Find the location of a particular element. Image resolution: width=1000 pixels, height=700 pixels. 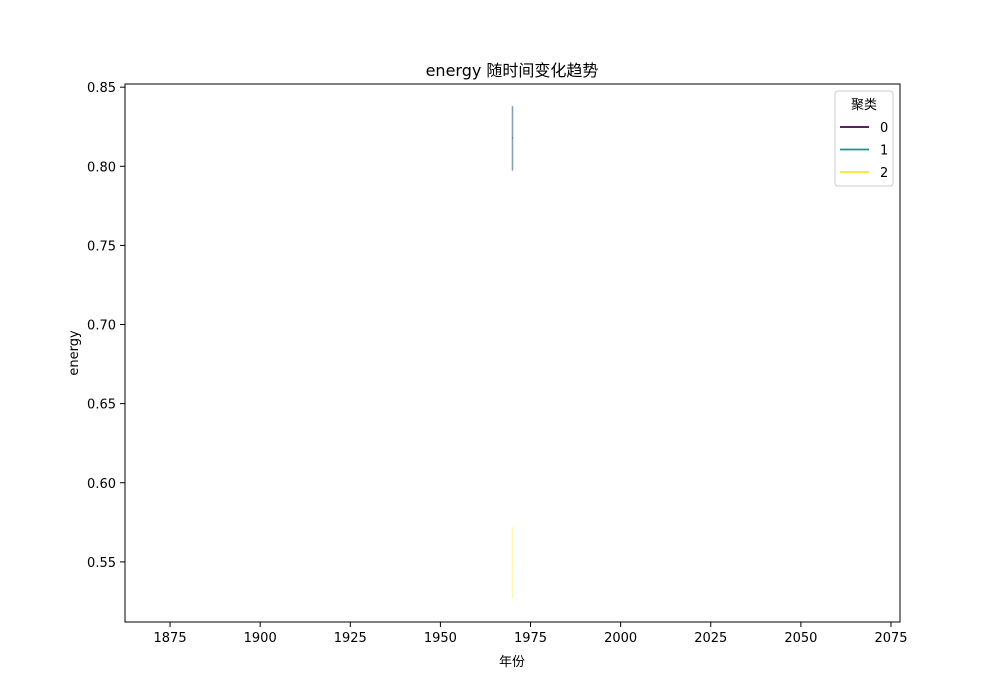

legend-entries: 0 1 2 is located at coordinates (864, 151).